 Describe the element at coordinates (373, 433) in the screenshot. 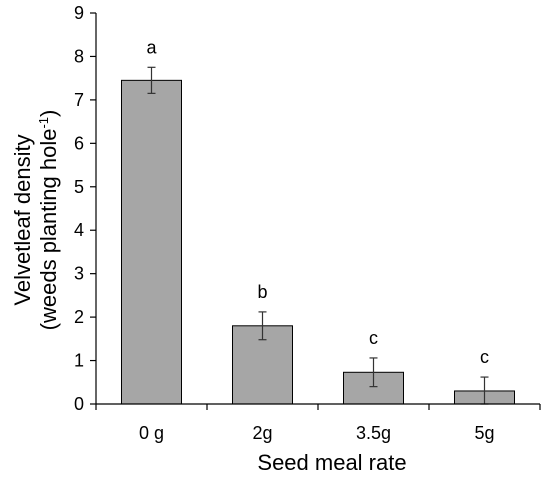

I see `x-tick-label: 3.5g` at that location.